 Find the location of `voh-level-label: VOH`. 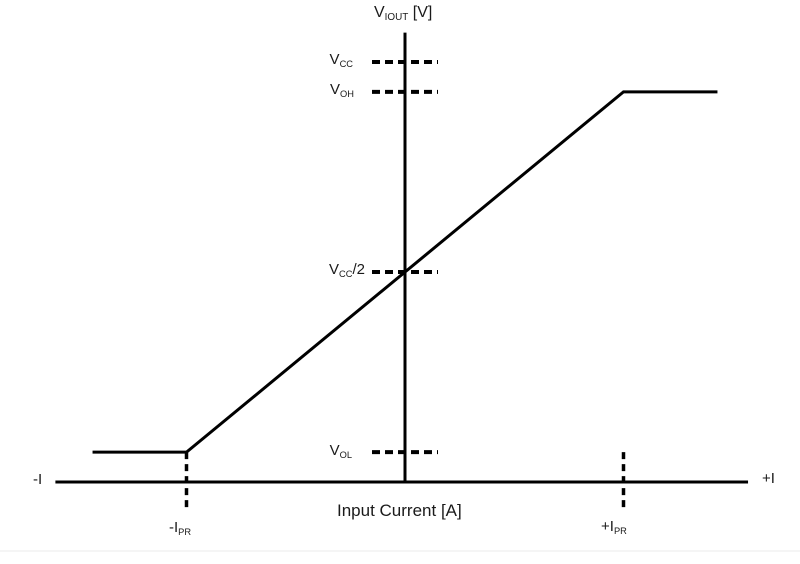

voh-level-label: VOH is located at coordinates (342, 92).